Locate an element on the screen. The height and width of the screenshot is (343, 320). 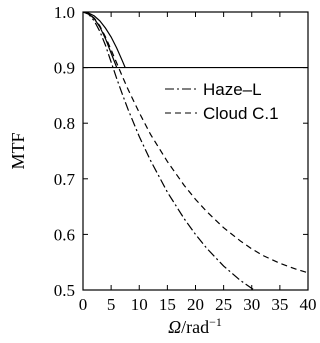
x-tick-label: 40 is located at coordinates (308, 304).